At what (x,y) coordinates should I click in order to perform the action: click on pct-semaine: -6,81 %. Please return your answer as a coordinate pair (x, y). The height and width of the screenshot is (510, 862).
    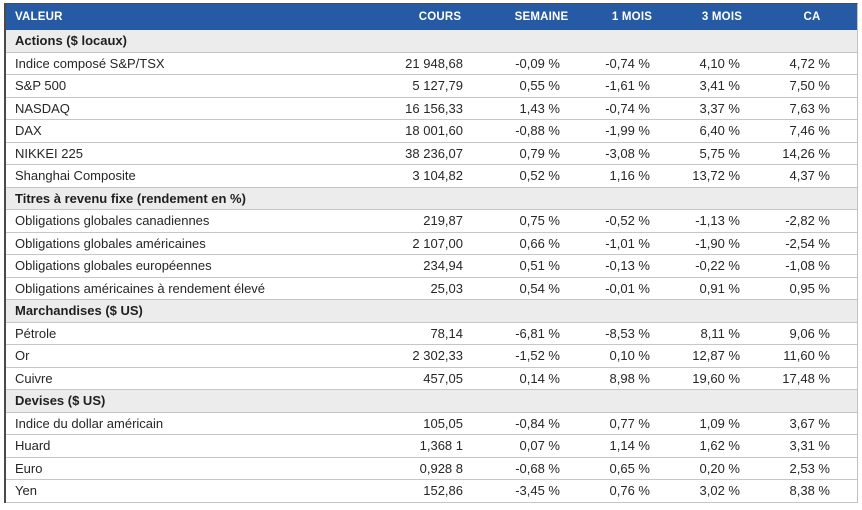
    Looking at the image, I should click on (537, 333).